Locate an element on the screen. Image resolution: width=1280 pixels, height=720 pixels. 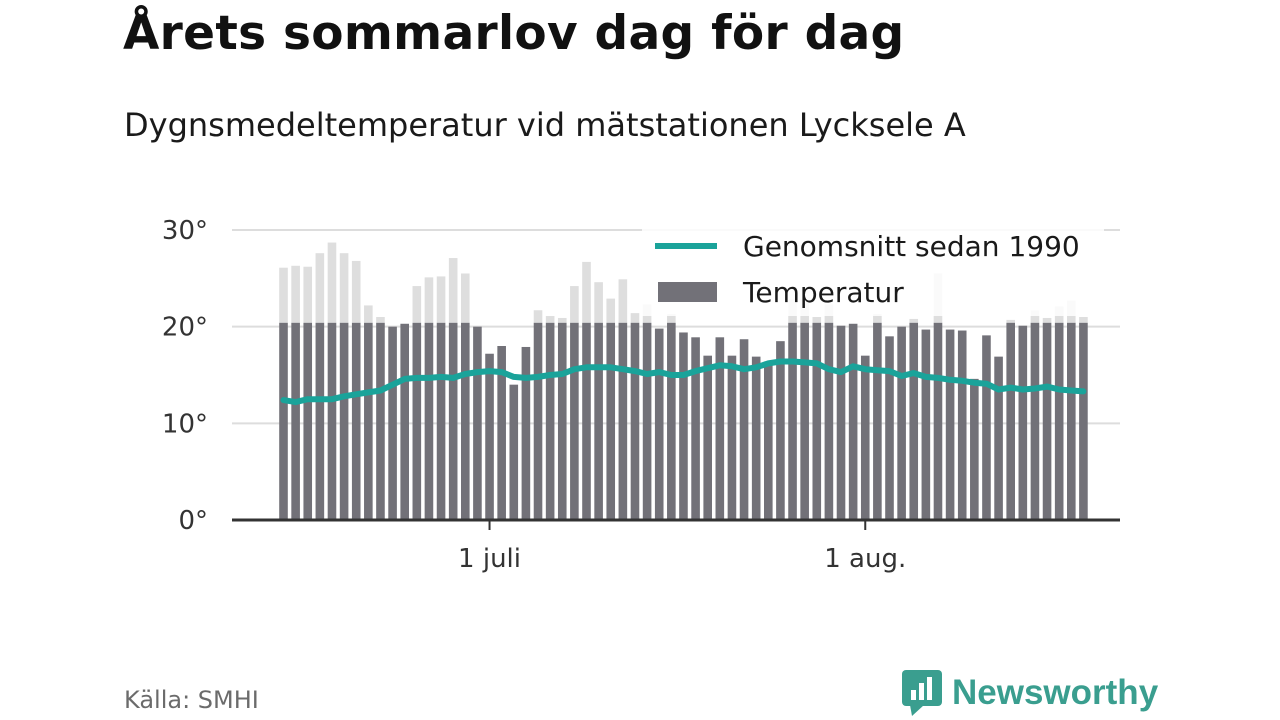
brand: Newsworthy is located at coordinates (1030, 693).